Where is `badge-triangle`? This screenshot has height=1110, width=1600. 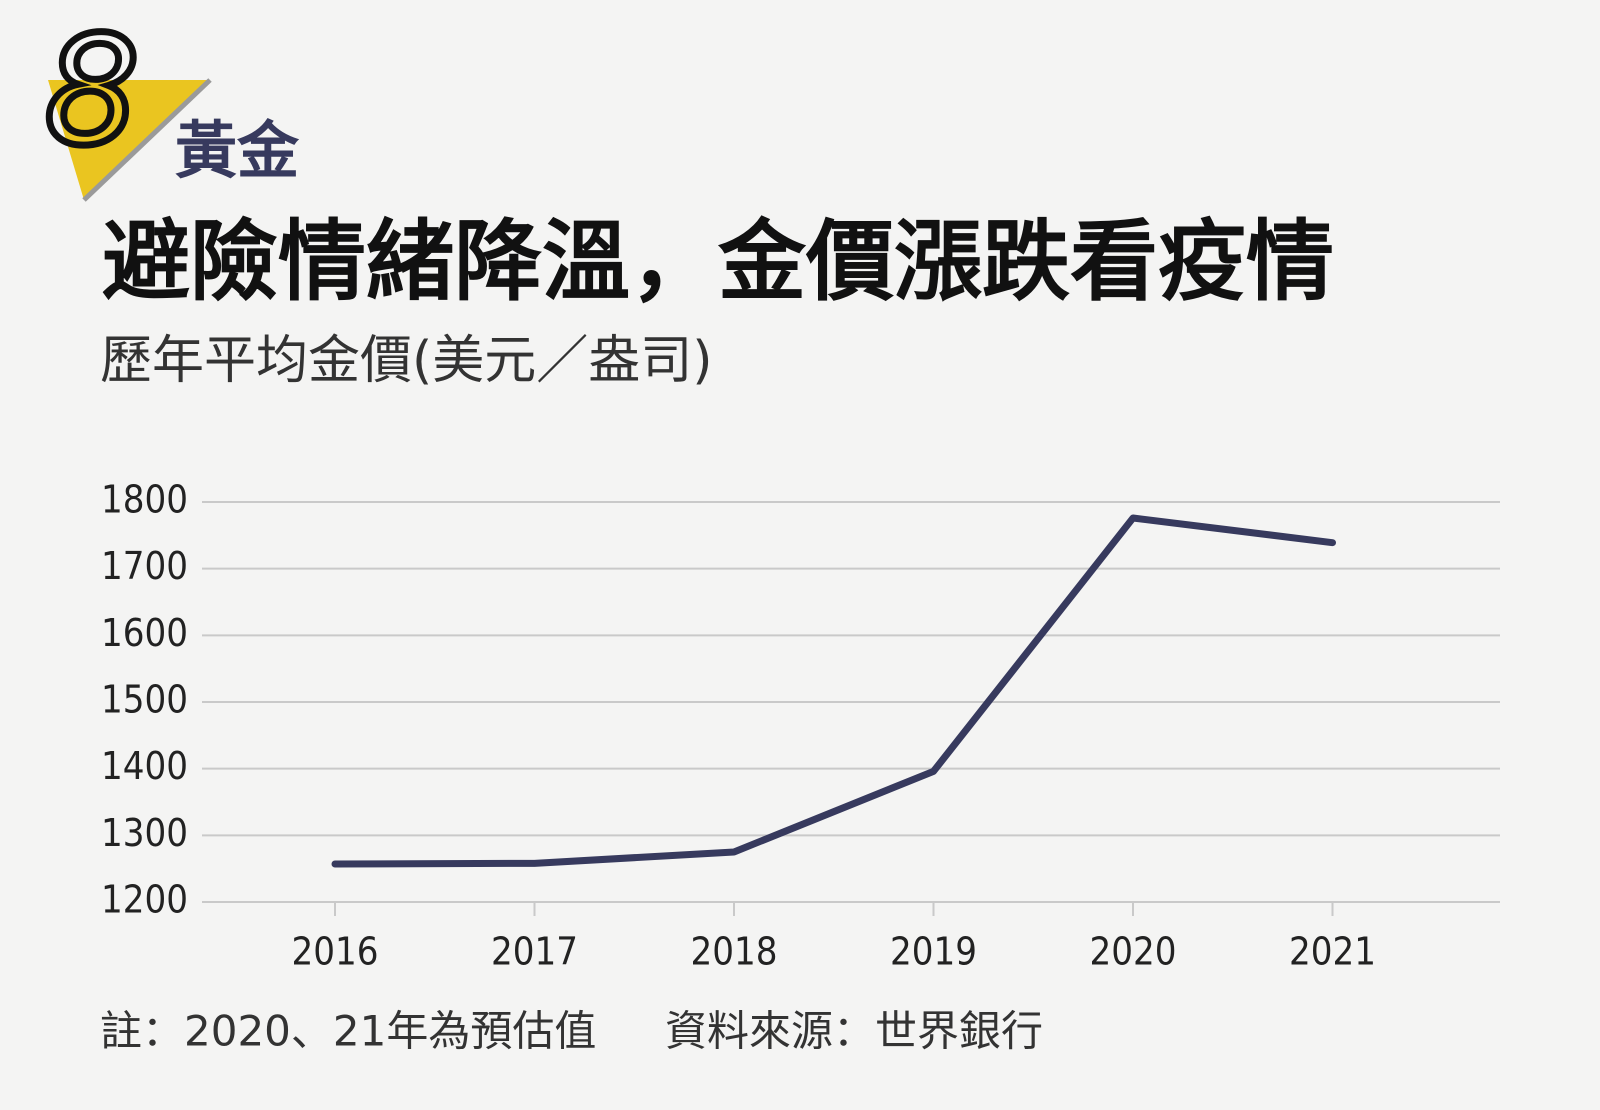
badge-triangle is located at coordinates (129, 140).